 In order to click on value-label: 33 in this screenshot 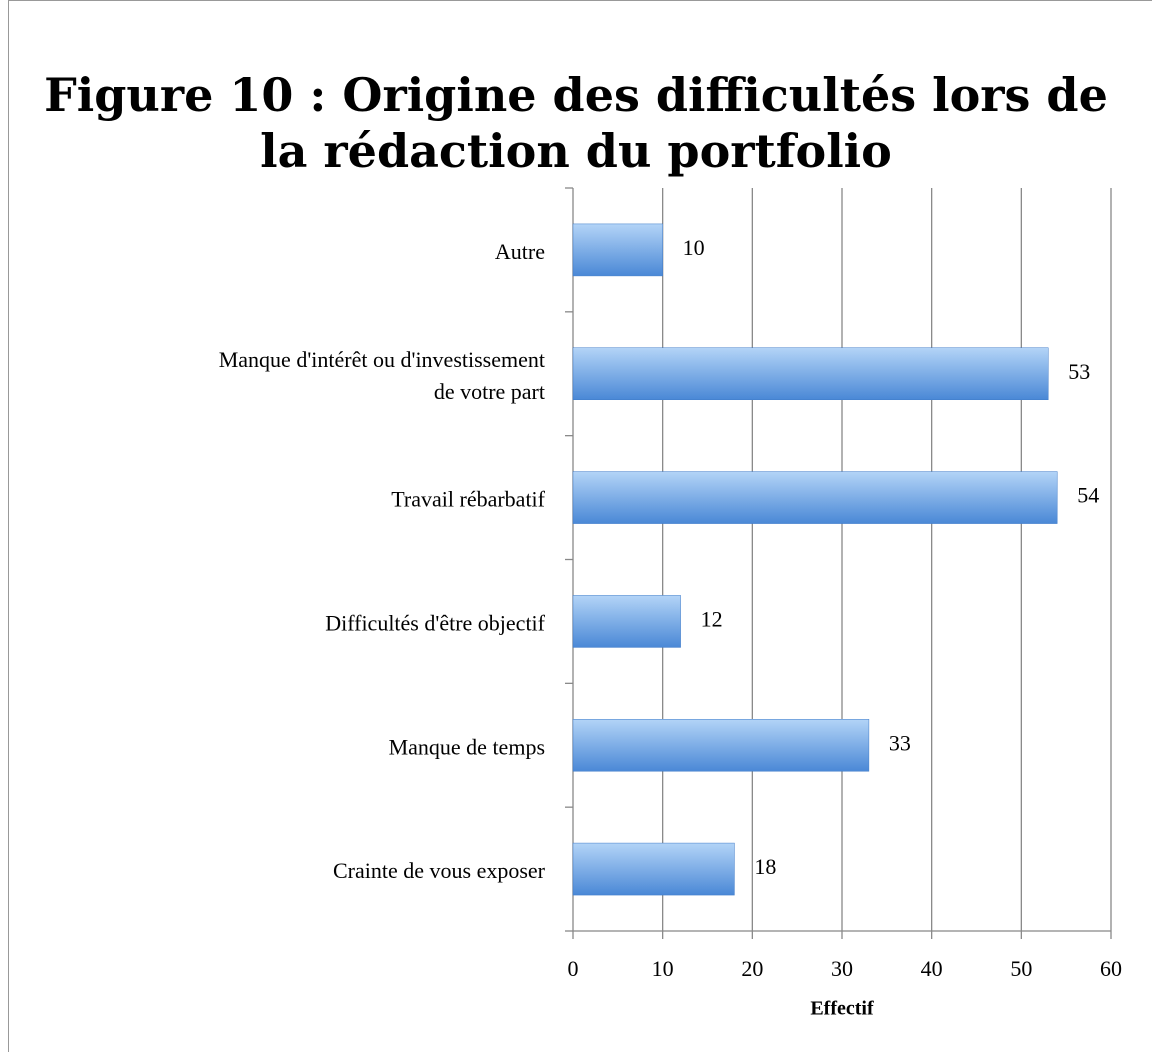, I will do `click(900, 742)`.